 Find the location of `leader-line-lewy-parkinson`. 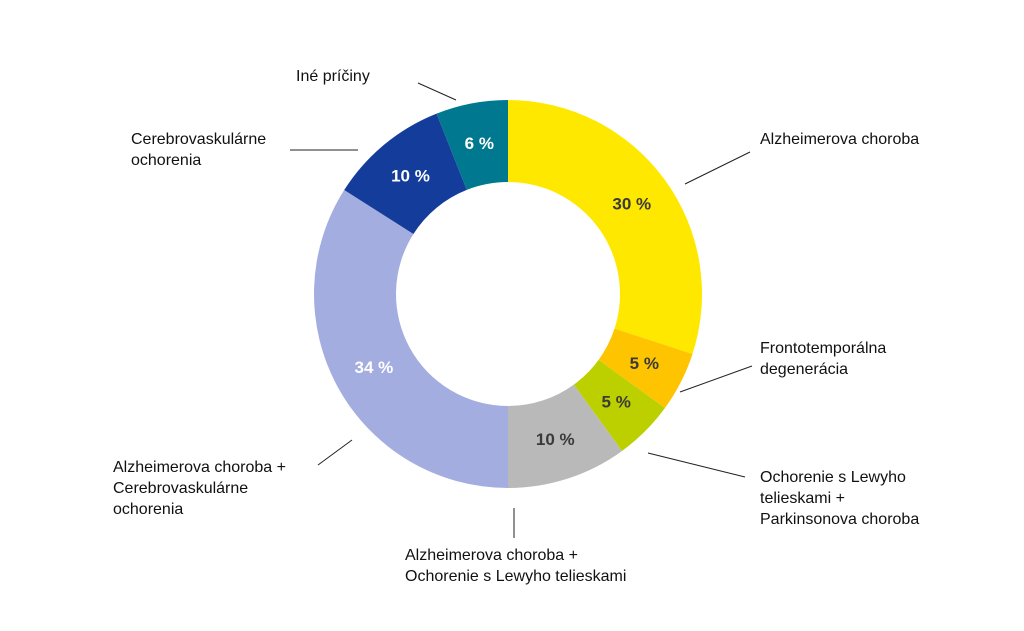

leader-line-lewy-parkinson is located at coordinates (696, 465).